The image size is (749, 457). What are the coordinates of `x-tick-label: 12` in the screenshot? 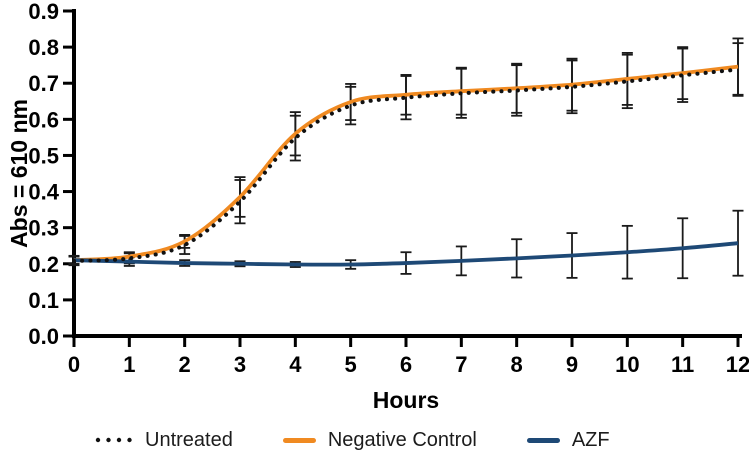 It's located at (737, 364).